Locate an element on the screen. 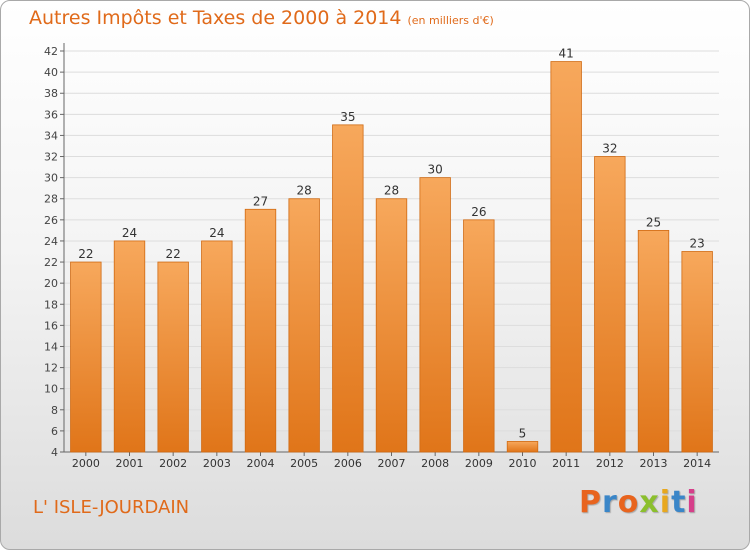 This screenshot has height=550, width=750. chart-title-text: Autres Impôts et Taxes de 2000 à 2014 is located at coordinates (215, 18).